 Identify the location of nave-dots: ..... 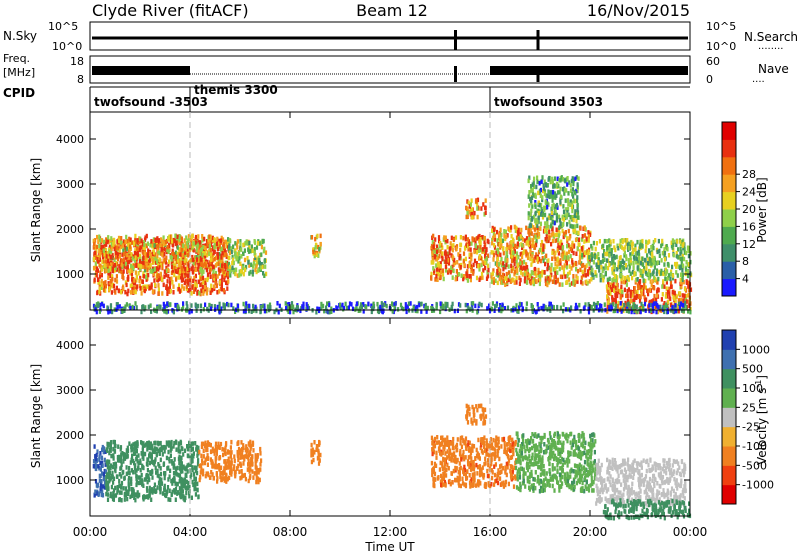
(758, 79).